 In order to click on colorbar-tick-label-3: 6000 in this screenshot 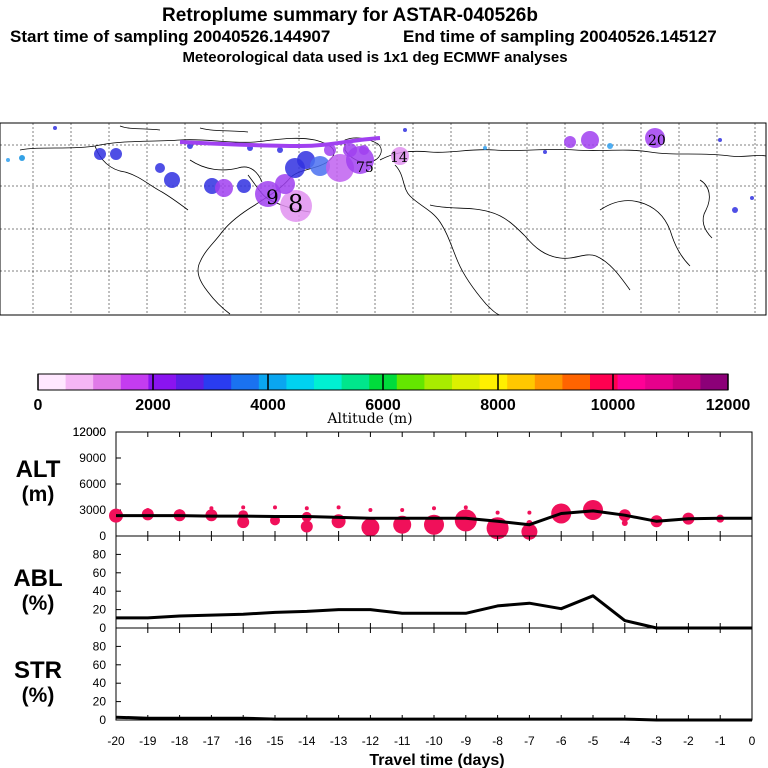, I will do `click(383, 405)`.